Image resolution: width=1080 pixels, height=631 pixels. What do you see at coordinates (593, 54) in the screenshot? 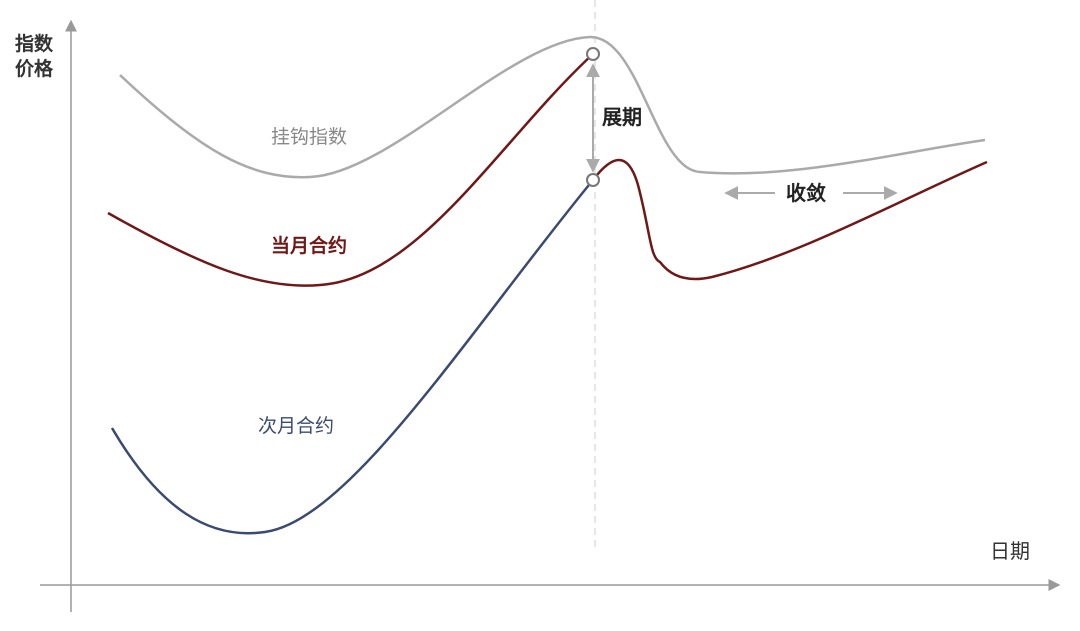
I see `current-month-roll-point` at bounding box center [593, 54].